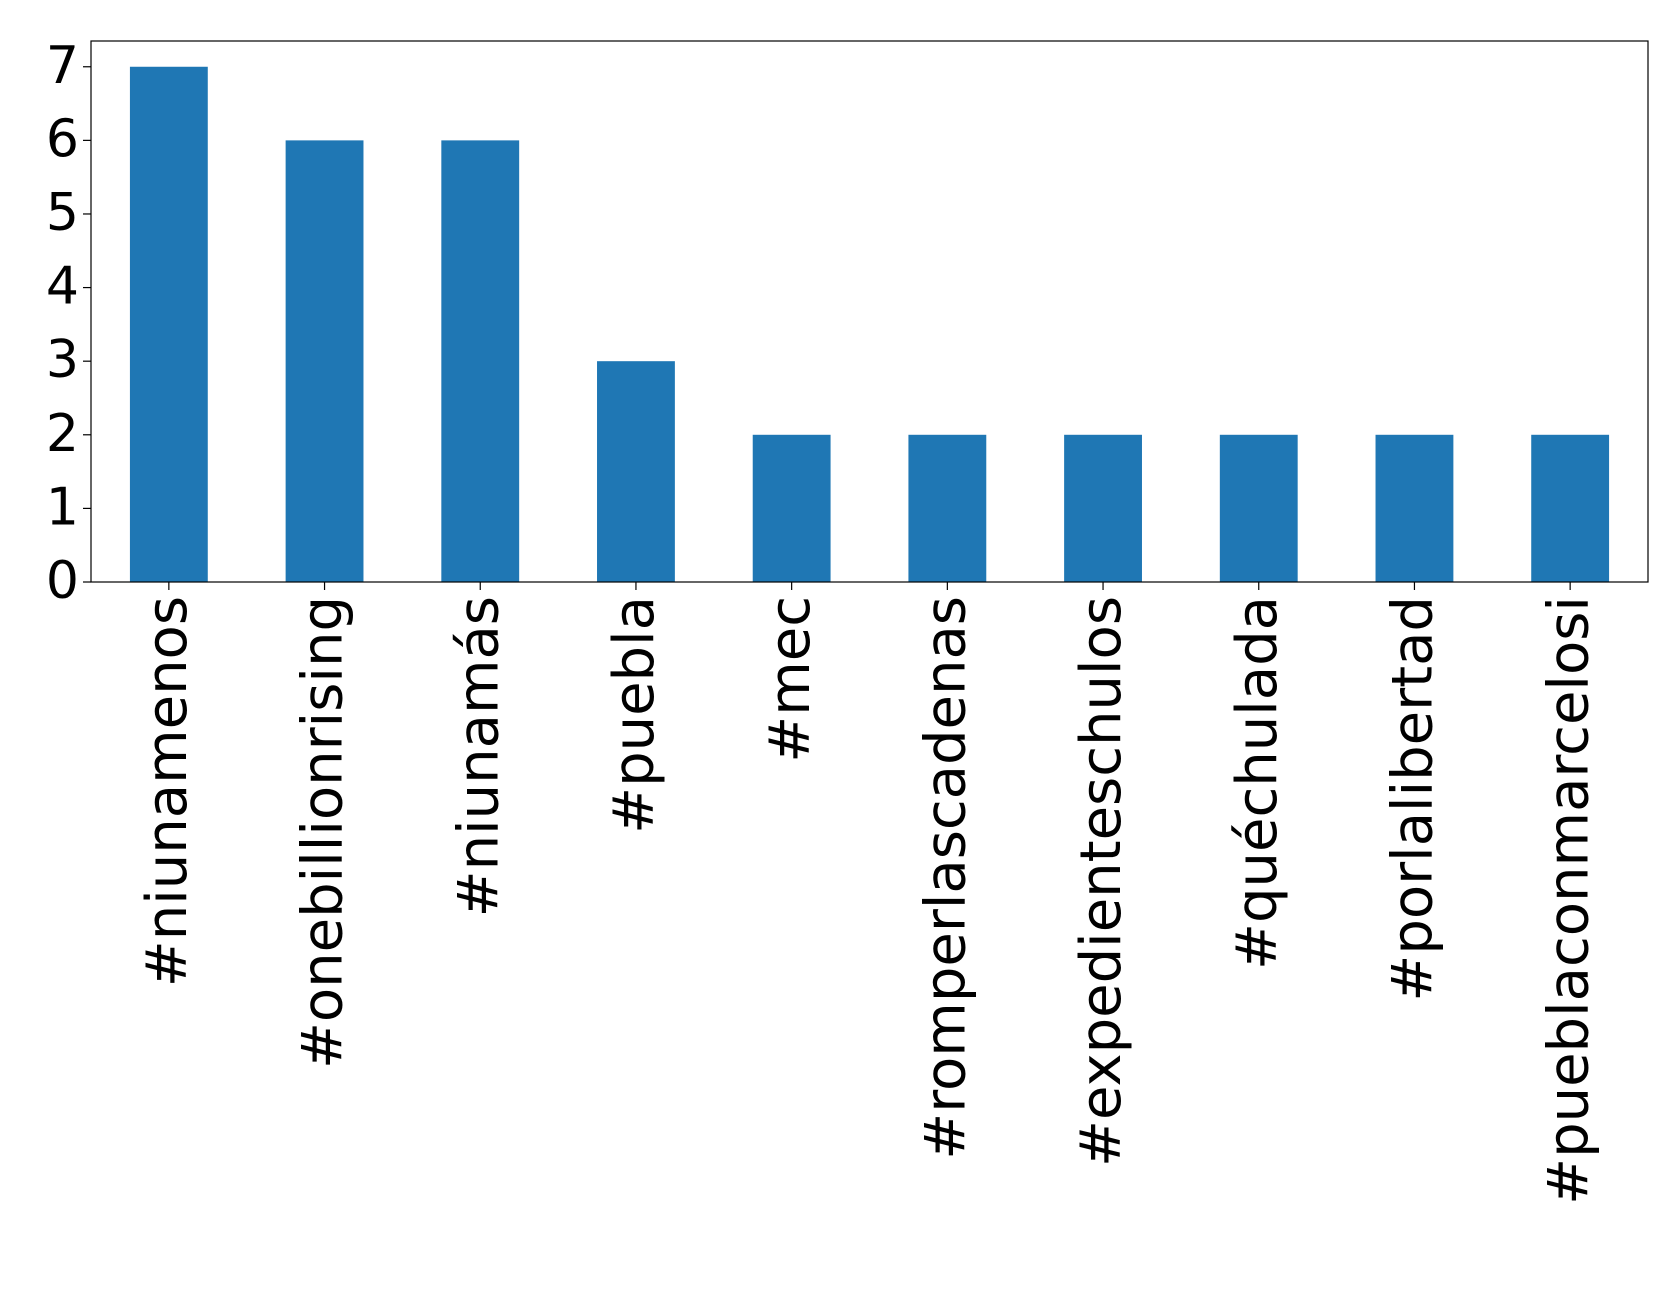 The image size is (1679, 1308). What do you see at coordinates (1568, 900) in the screenshot?
I see `x-tick-label: #pueblaconmarcelosi` at bounding box center [1568, 900].